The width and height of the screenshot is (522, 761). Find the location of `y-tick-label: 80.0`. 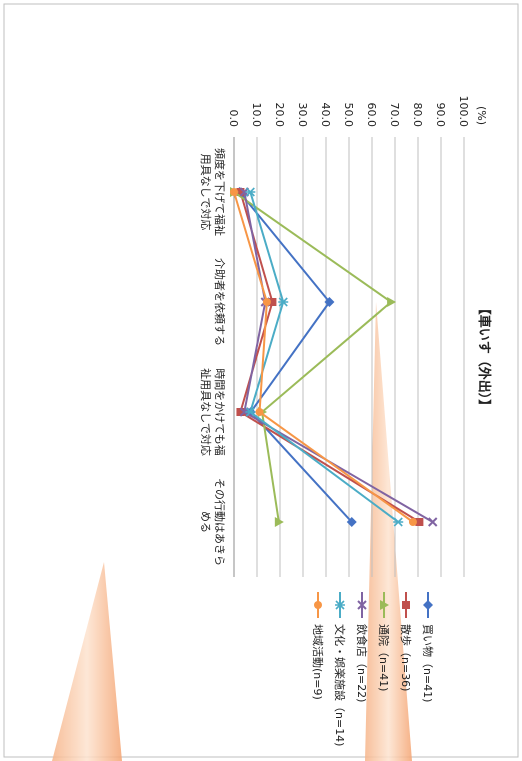

y-tick-label: 80.0 is located at coordinates (417, 115).